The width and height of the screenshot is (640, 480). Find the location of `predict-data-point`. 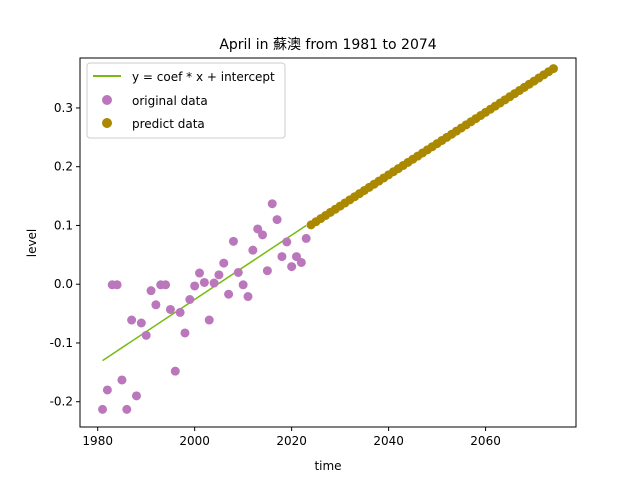

predict-data-point is located at coordinates (553, 69).